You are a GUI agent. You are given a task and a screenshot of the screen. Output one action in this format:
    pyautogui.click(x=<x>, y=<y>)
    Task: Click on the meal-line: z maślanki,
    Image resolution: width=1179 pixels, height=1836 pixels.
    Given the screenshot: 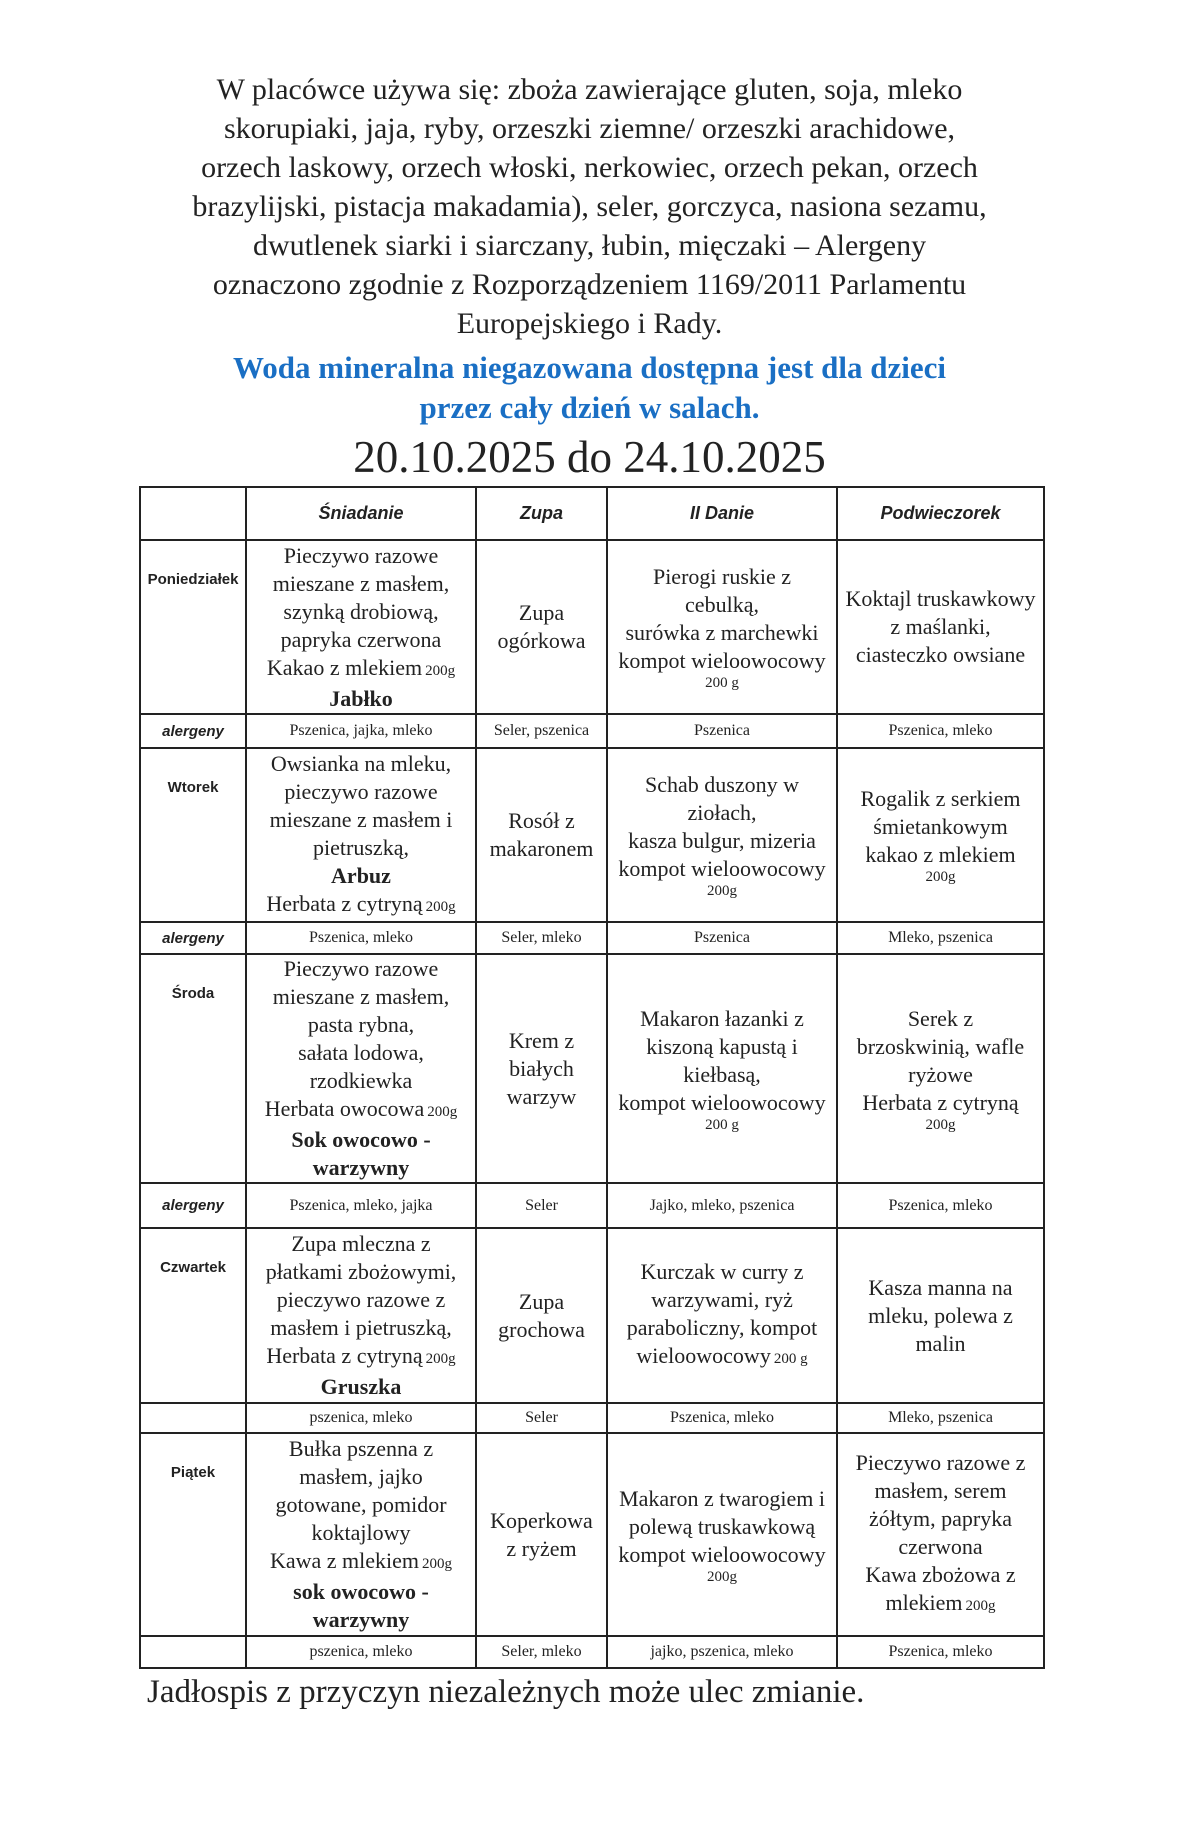 What is the action you would take?
    pyautogui.click(x=940, y=626)
    